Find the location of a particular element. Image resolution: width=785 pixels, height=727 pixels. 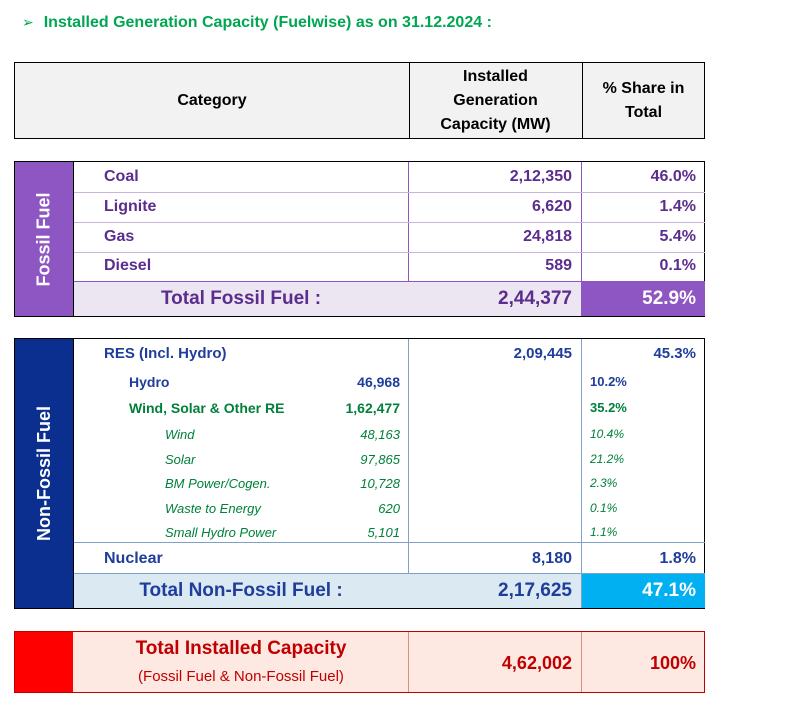

table-row: Diesel is located at coordinates (128, 265).